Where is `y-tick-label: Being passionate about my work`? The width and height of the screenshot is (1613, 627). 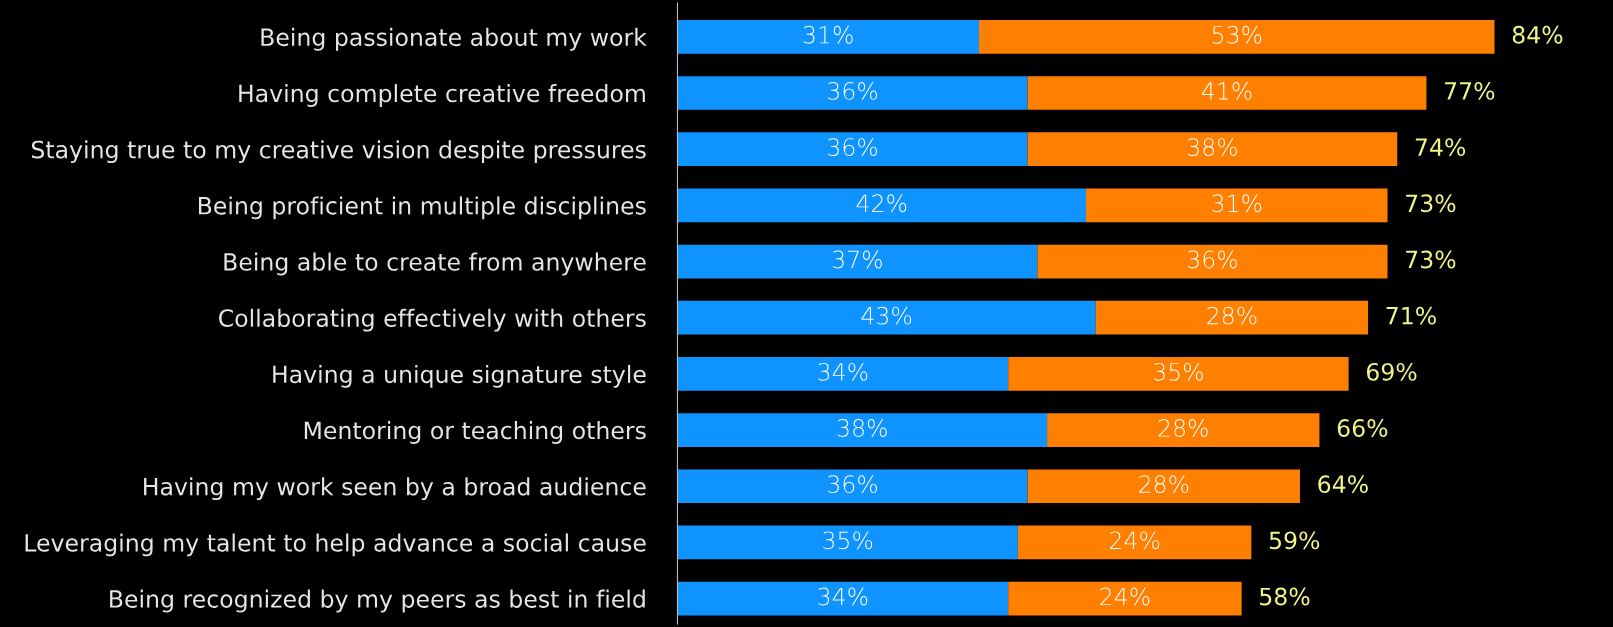 y-tick-label: Being passionate about my work is located at coordinates (454, 39).